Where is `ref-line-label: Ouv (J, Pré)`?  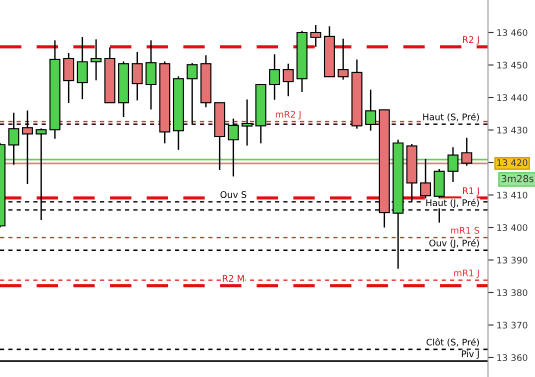
ref-line-label: Ouv (J, Pré) is located at coordinates (454, 243).